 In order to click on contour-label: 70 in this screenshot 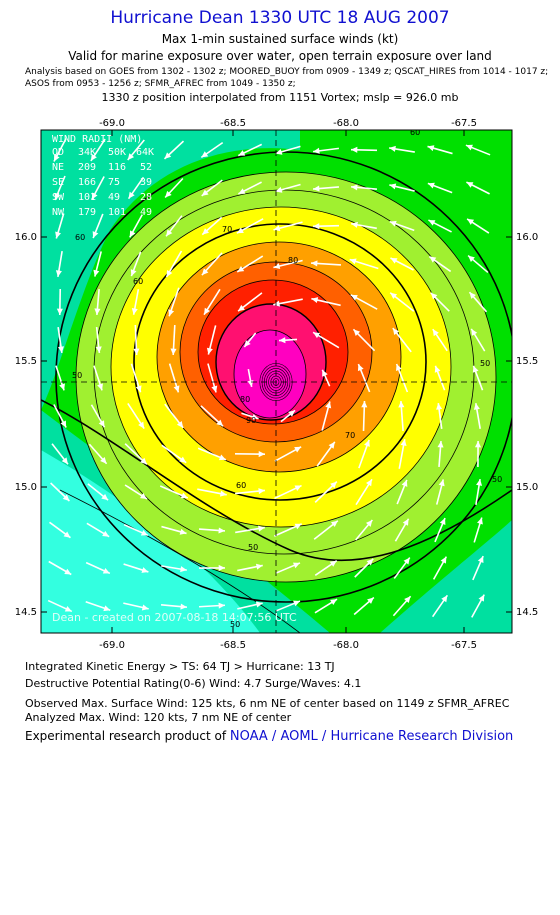, I will do `click(350, 435)`.